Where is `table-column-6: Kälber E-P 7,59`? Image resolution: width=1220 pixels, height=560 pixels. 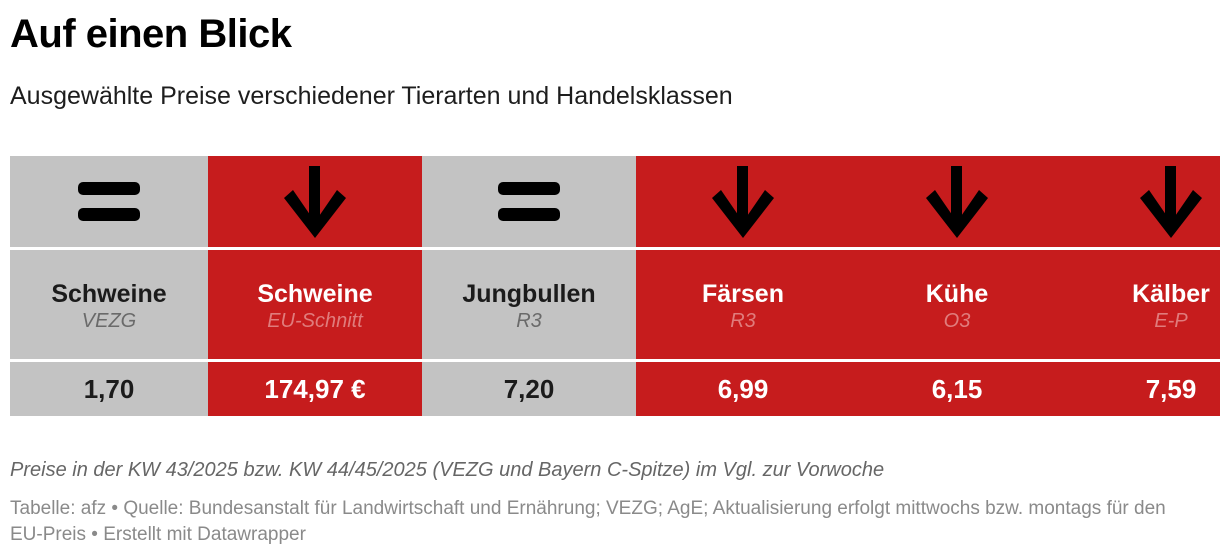 table-column-6: Kälber E-P 7,59 is located at coordinates (1142, 286).